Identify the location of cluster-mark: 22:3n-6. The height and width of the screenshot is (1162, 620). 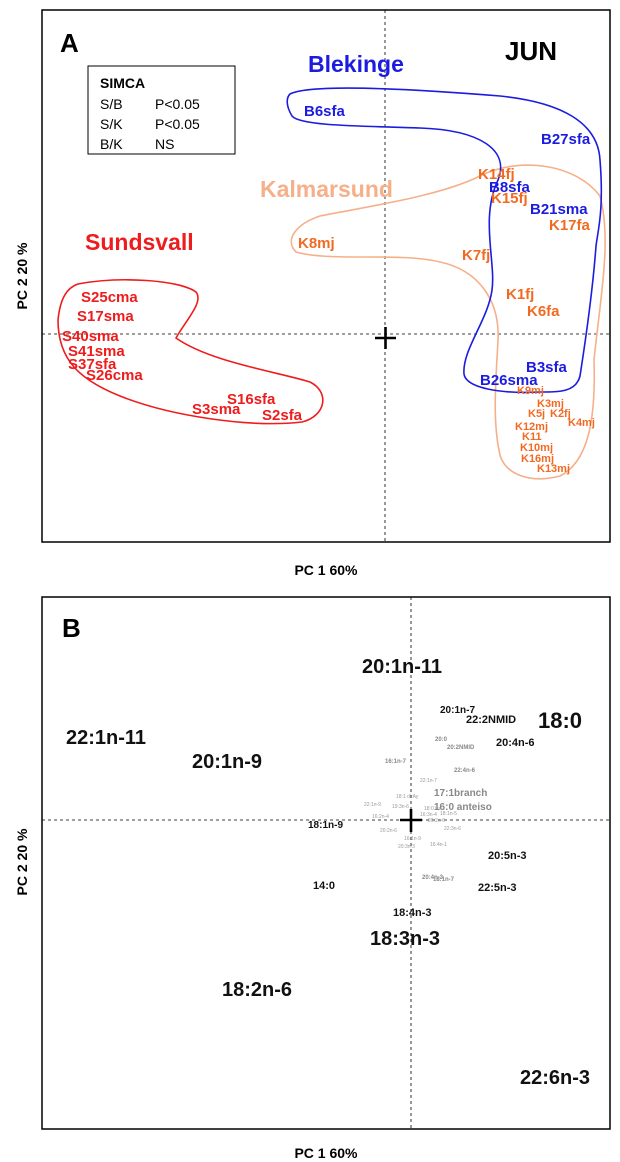
(452, 829).